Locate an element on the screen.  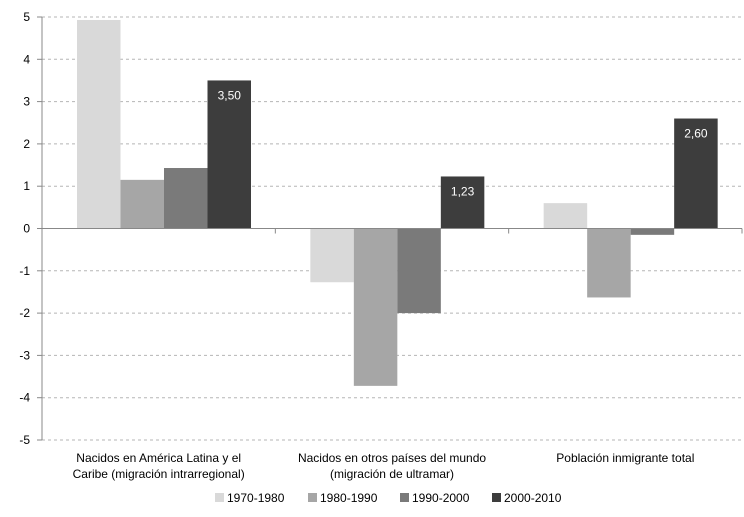
data-label: 3,50 is located at coordinates (230, 95).